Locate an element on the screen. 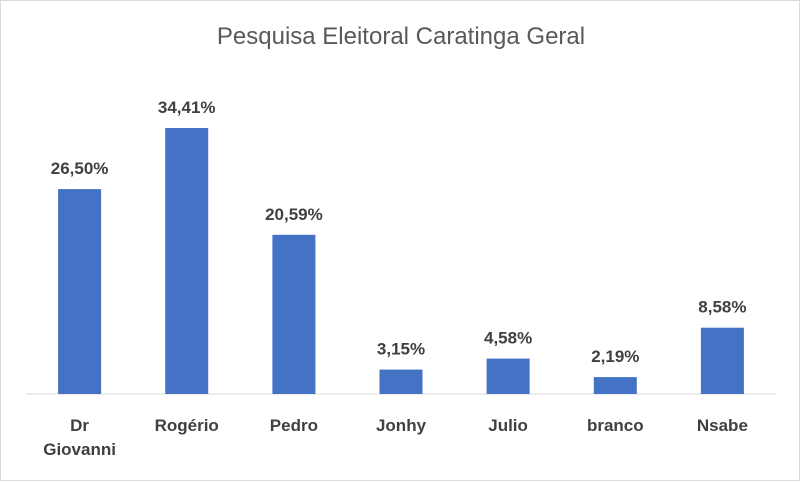 The width and height of the screenshot is (800, 482). data-label: 8,58% is located at coordinates (722, 307).